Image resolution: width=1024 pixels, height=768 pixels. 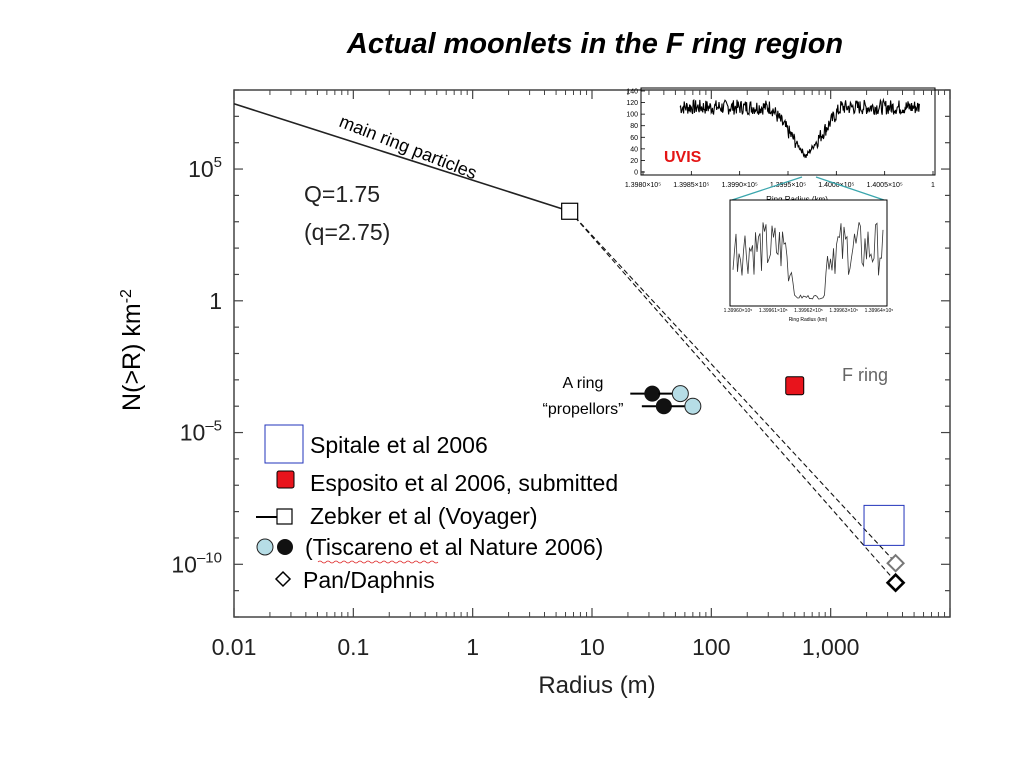 What do you see at coordinates (632, 103) in the screenshot?
I see `inset-y-tick-label: 120` at bounding box center [632, 103].